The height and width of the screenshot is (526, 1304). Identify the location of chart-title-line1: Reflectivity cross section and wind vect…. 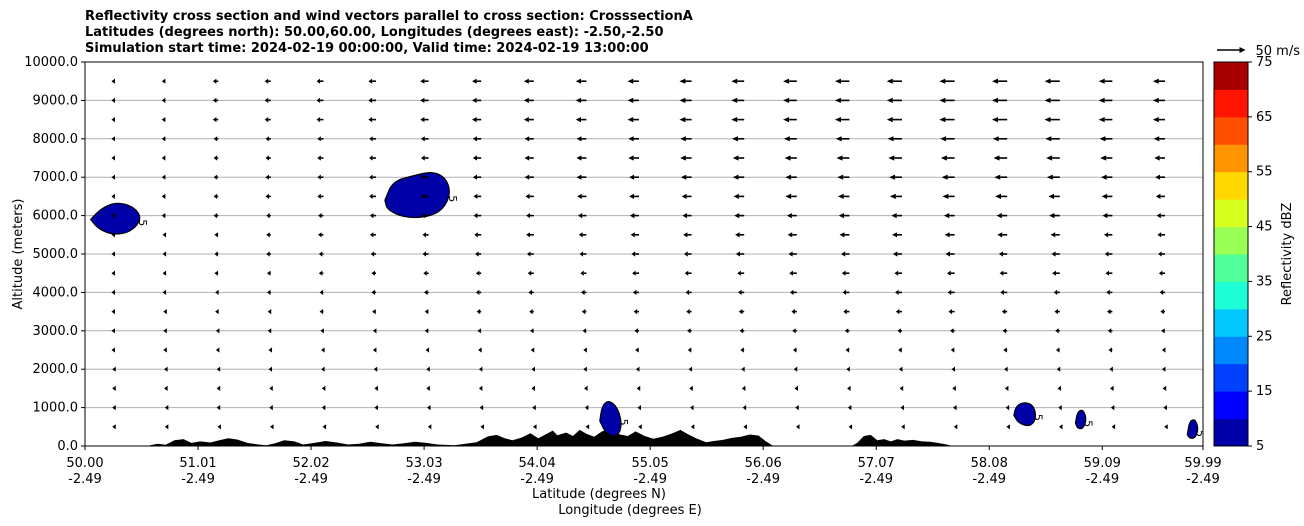
(389, 16).